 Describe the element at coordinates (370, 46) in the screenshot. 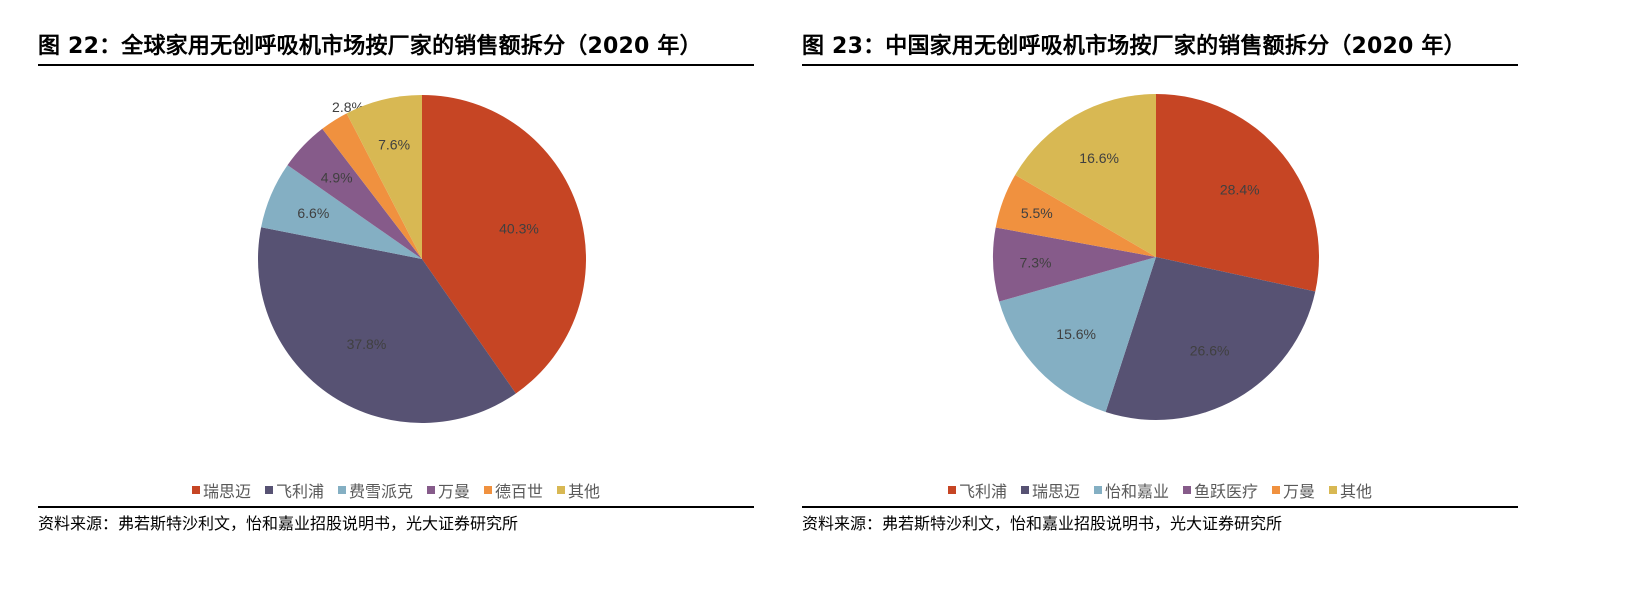

I see `figure-title: 图 22：全球家用无创呼吸机市场按厂家的销售额拆分（2020 年）` at that location.